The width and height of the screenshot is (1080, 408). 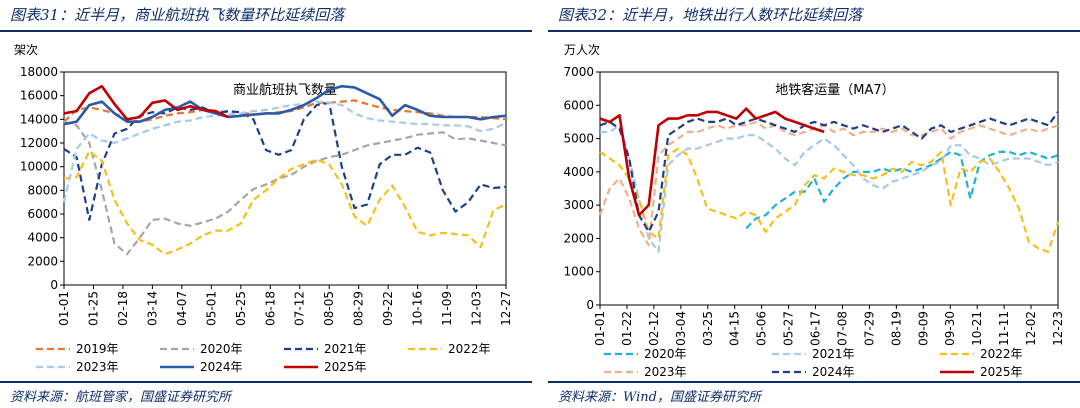 I want to click on y-tick-label: 18000, so click(x=39, y=72).